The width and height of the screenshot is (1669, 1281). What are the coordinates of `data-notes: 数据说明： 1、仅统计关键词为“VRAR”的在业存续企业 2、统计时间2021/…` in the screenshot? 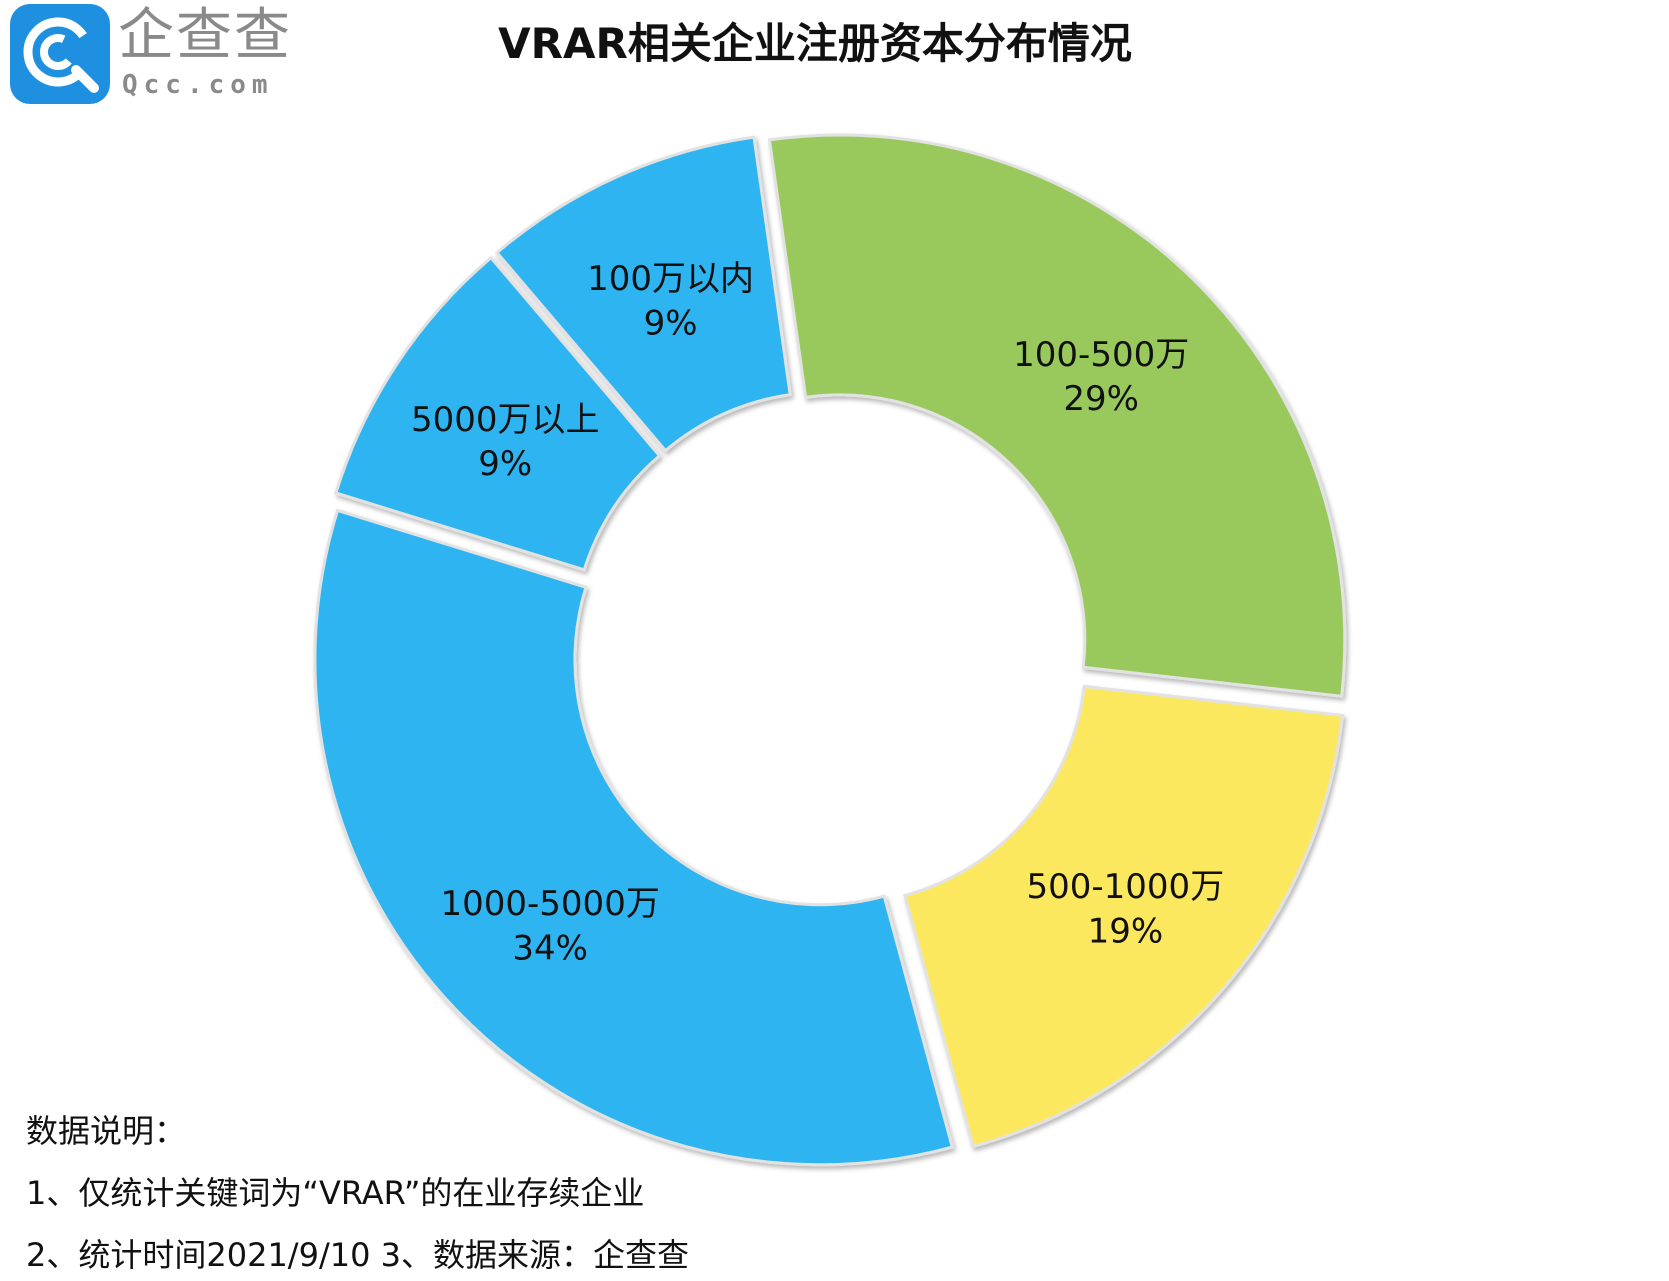 It's located at (626, 1190).